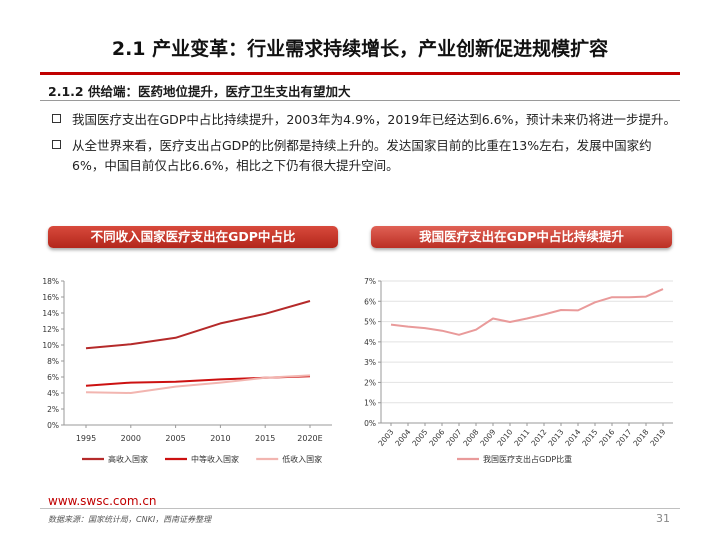  Describe the element at coordinates (302, 459) in the screenshot. I see `legend-label: 低收入国家` at that location.